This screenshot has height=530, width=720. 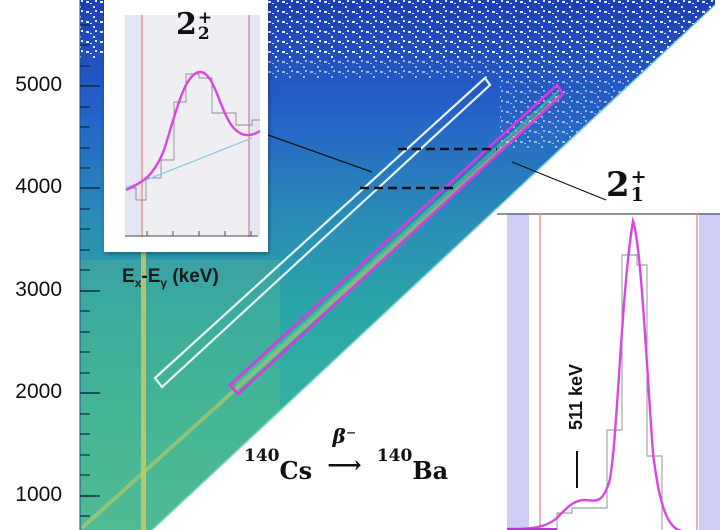 I want to click on state-label-2-2plus: 2 +2, so click(x=194, y=26).